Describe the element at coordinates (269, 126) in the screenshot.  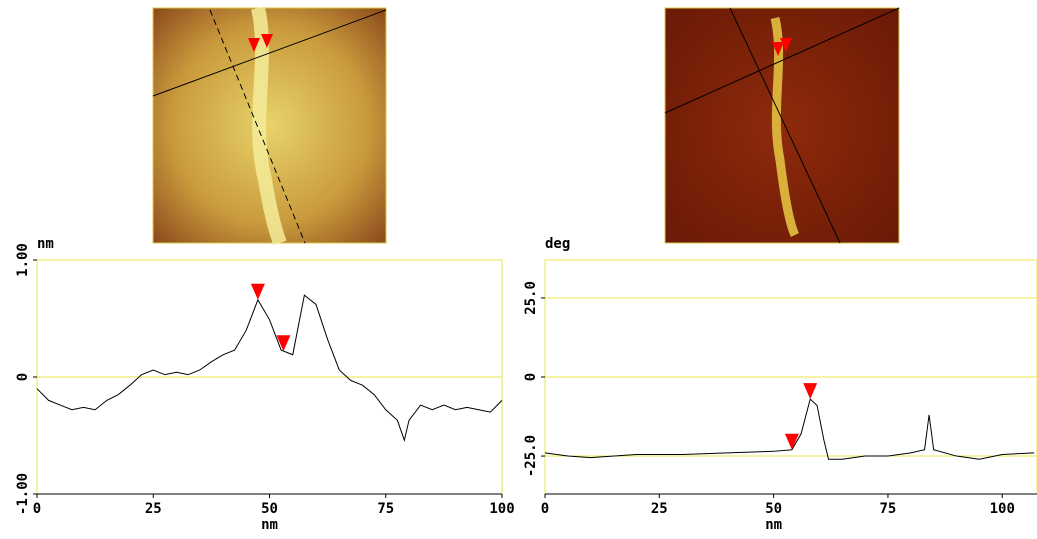
I see `afm-height-image` at that location.